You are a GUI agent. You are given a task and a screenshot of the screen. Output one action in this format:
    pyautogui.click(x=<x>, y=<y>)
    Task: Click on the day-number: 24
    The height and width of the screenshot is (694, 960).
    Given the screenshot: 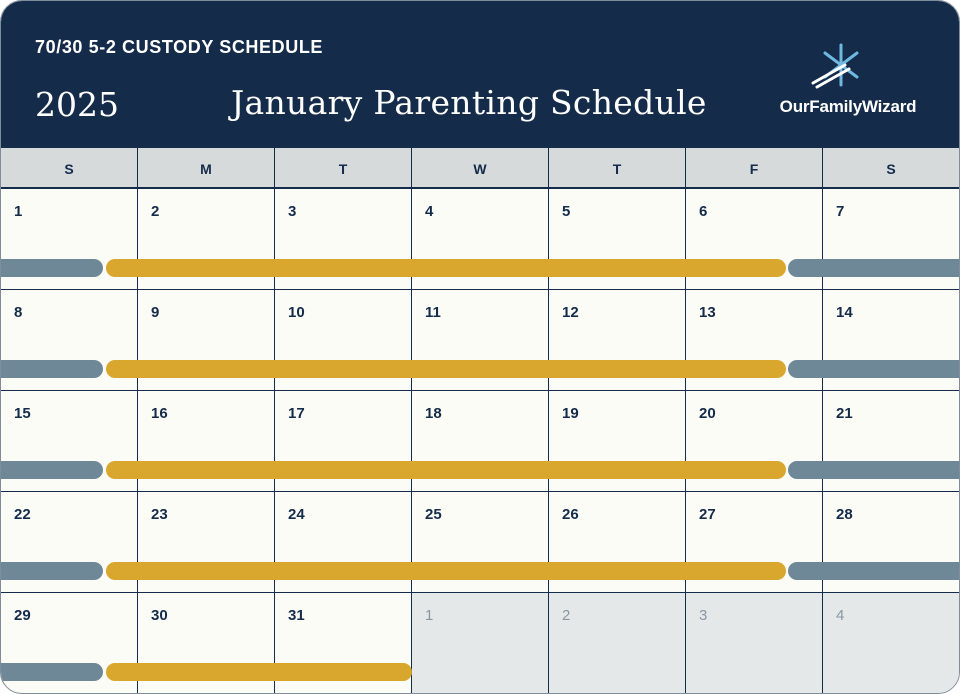 What is the action you would take?
    pyautogui.click(x=296, y=514)
    